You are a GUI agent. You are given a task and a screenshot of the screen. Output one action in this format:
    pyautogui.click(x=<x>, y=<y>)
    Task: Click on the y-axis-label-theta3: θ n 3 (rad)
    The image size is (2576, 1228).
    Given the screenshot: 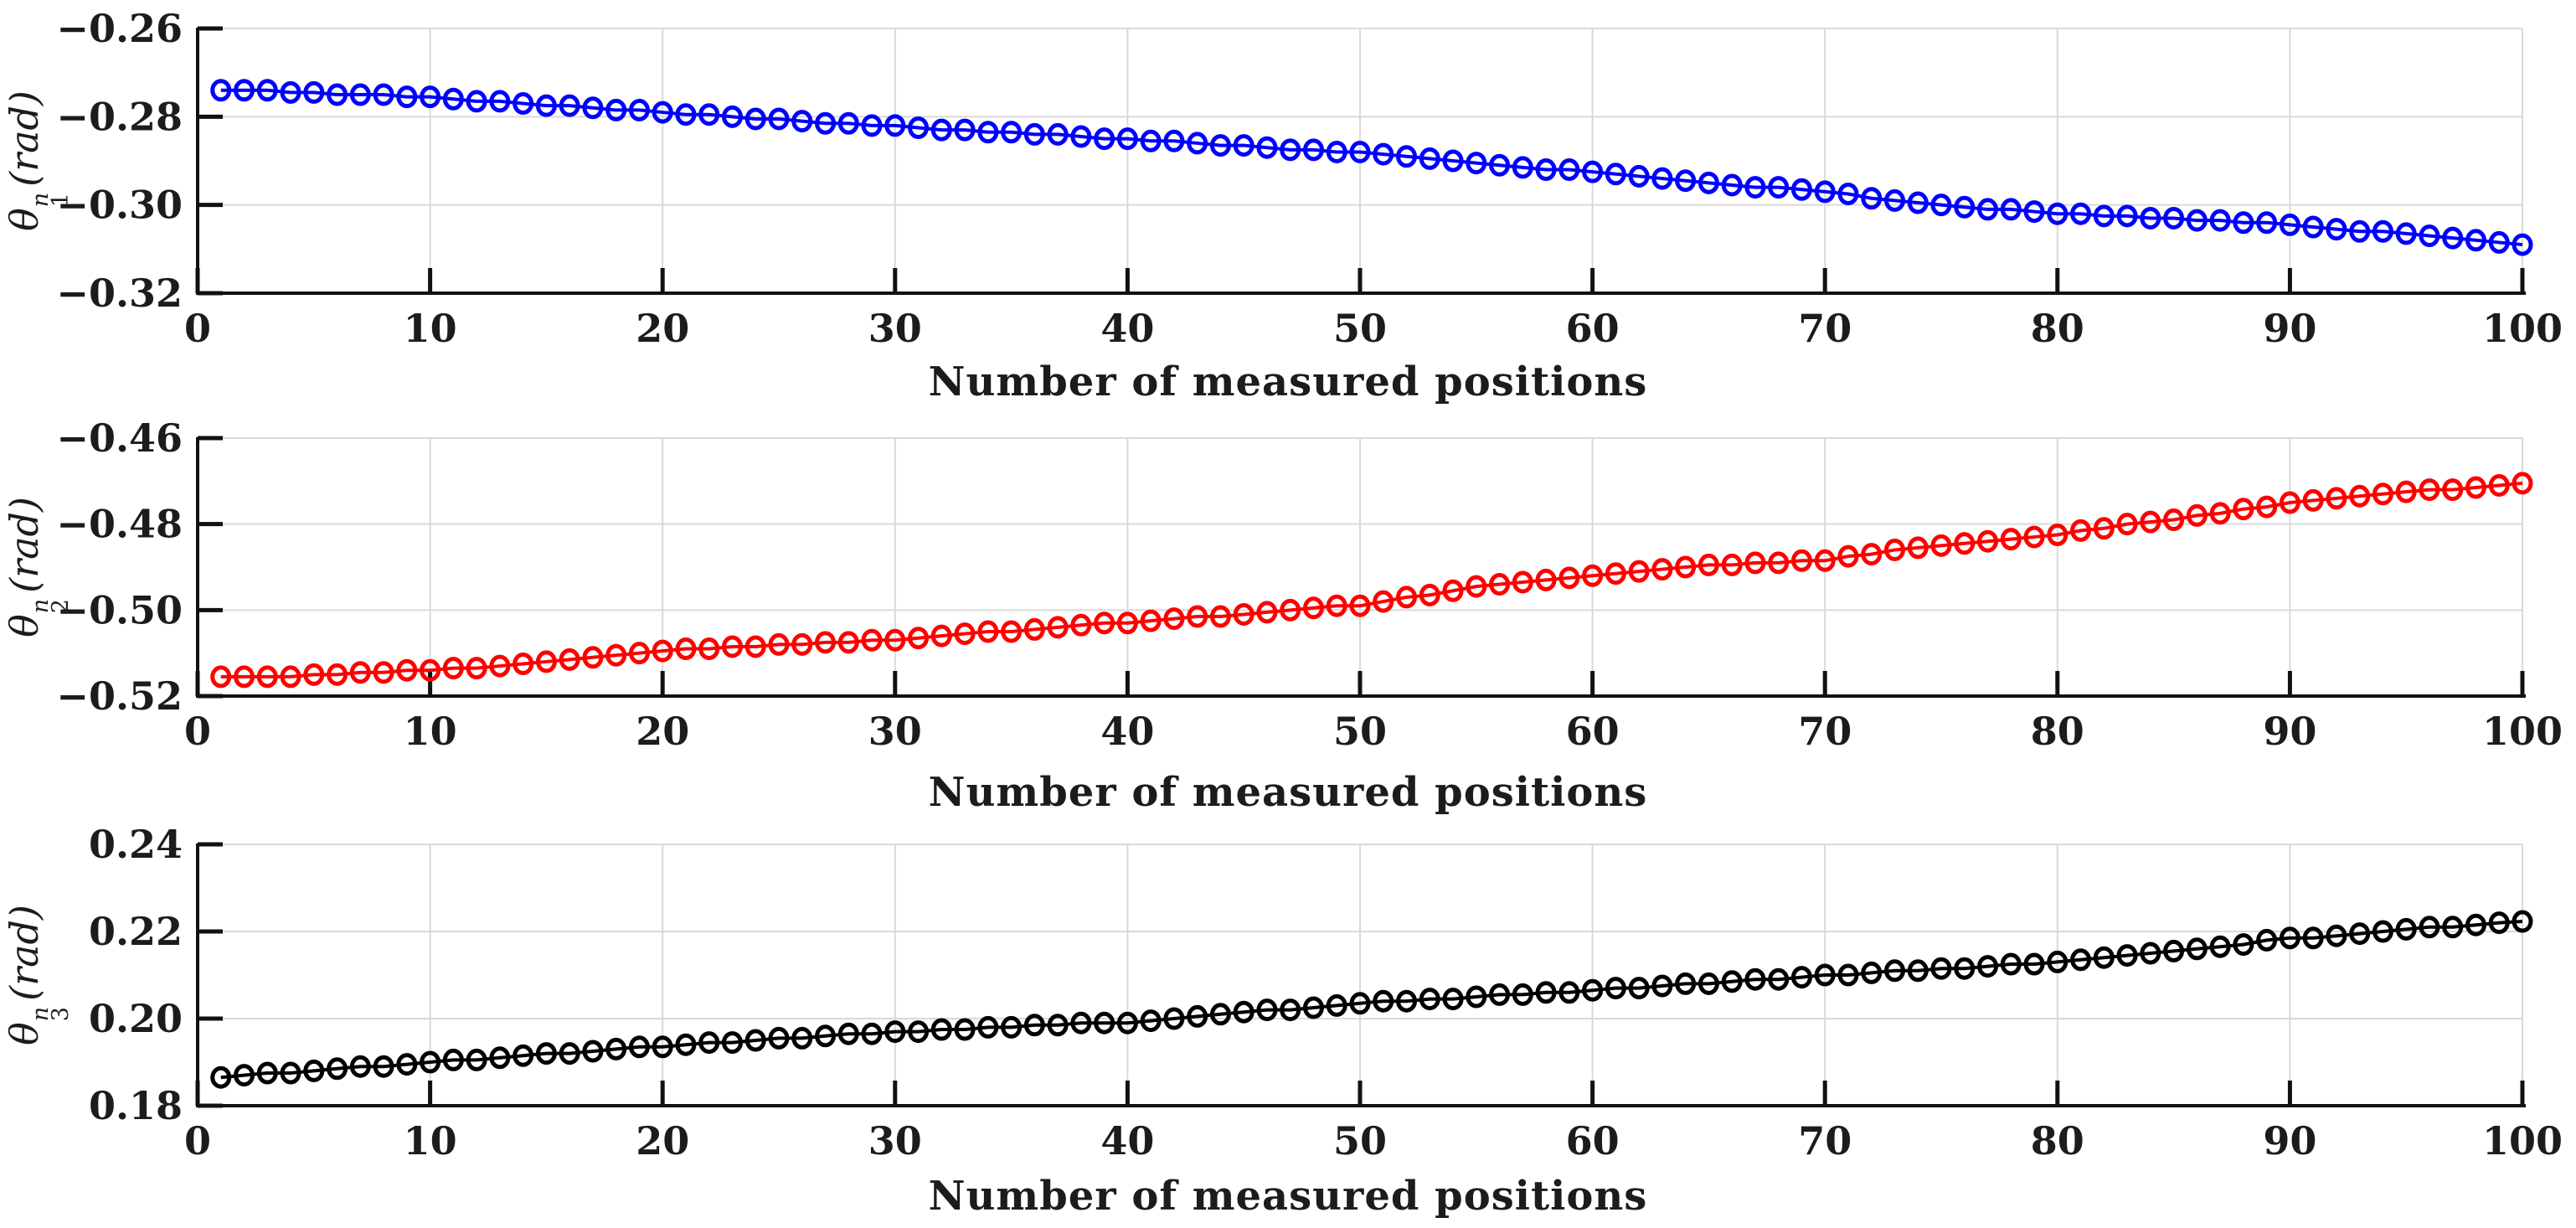 What is the action you would take?
    pyautogui.click(x=38, y=975)
    